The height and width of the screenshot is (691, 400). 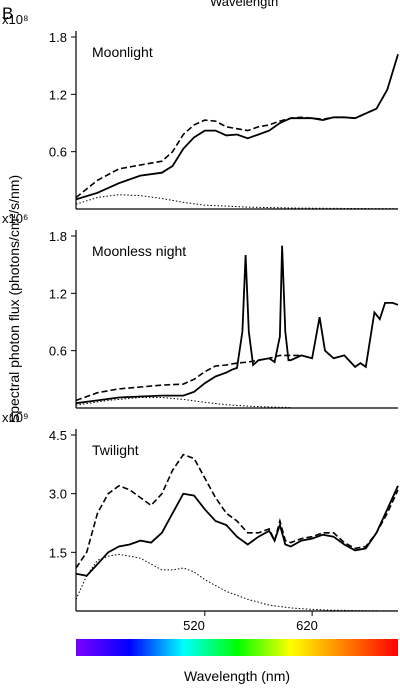 What do you see at coordinates (307, 625) in the screenshot?
I see `x-tick-label-620: 620` at bounding box center [307, 625].